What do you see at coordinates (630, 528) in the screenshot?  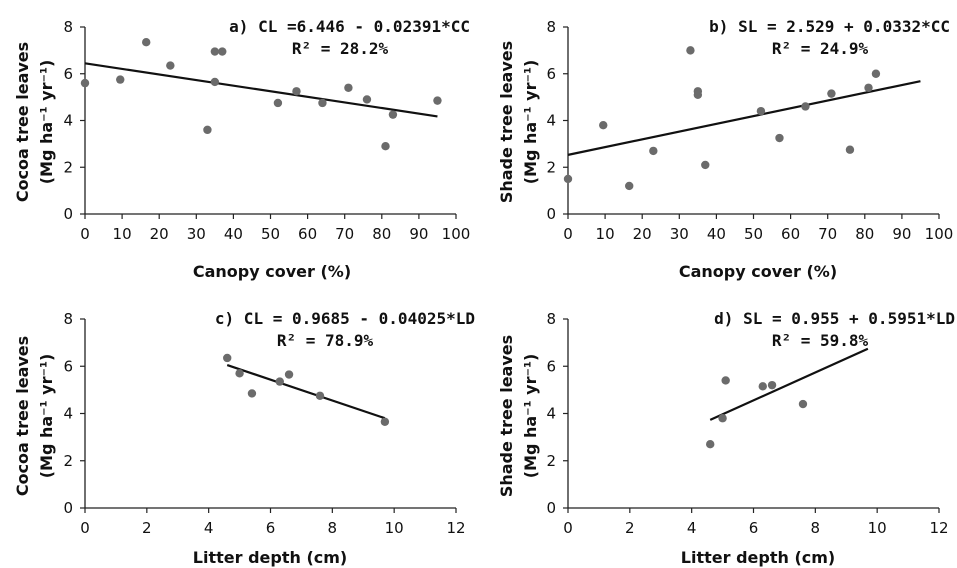 I see `x-tick-label: 2` at bounding box center [630, 528].